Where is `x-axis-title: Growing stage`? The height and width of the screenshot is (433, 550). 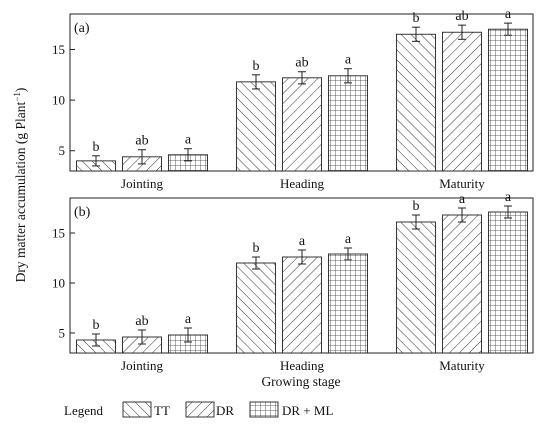 x-axis-title: Growing stage is located at coordinates (300, 381).